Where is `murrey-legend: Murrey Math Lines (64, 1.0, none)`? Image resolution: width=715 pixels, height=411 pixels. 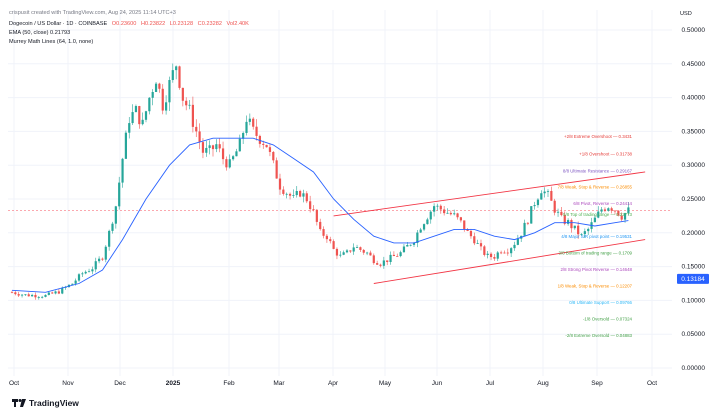
murrey-legend: Murrey Math Lines (64, 1.0, none) is located at coordinates (51, 42).